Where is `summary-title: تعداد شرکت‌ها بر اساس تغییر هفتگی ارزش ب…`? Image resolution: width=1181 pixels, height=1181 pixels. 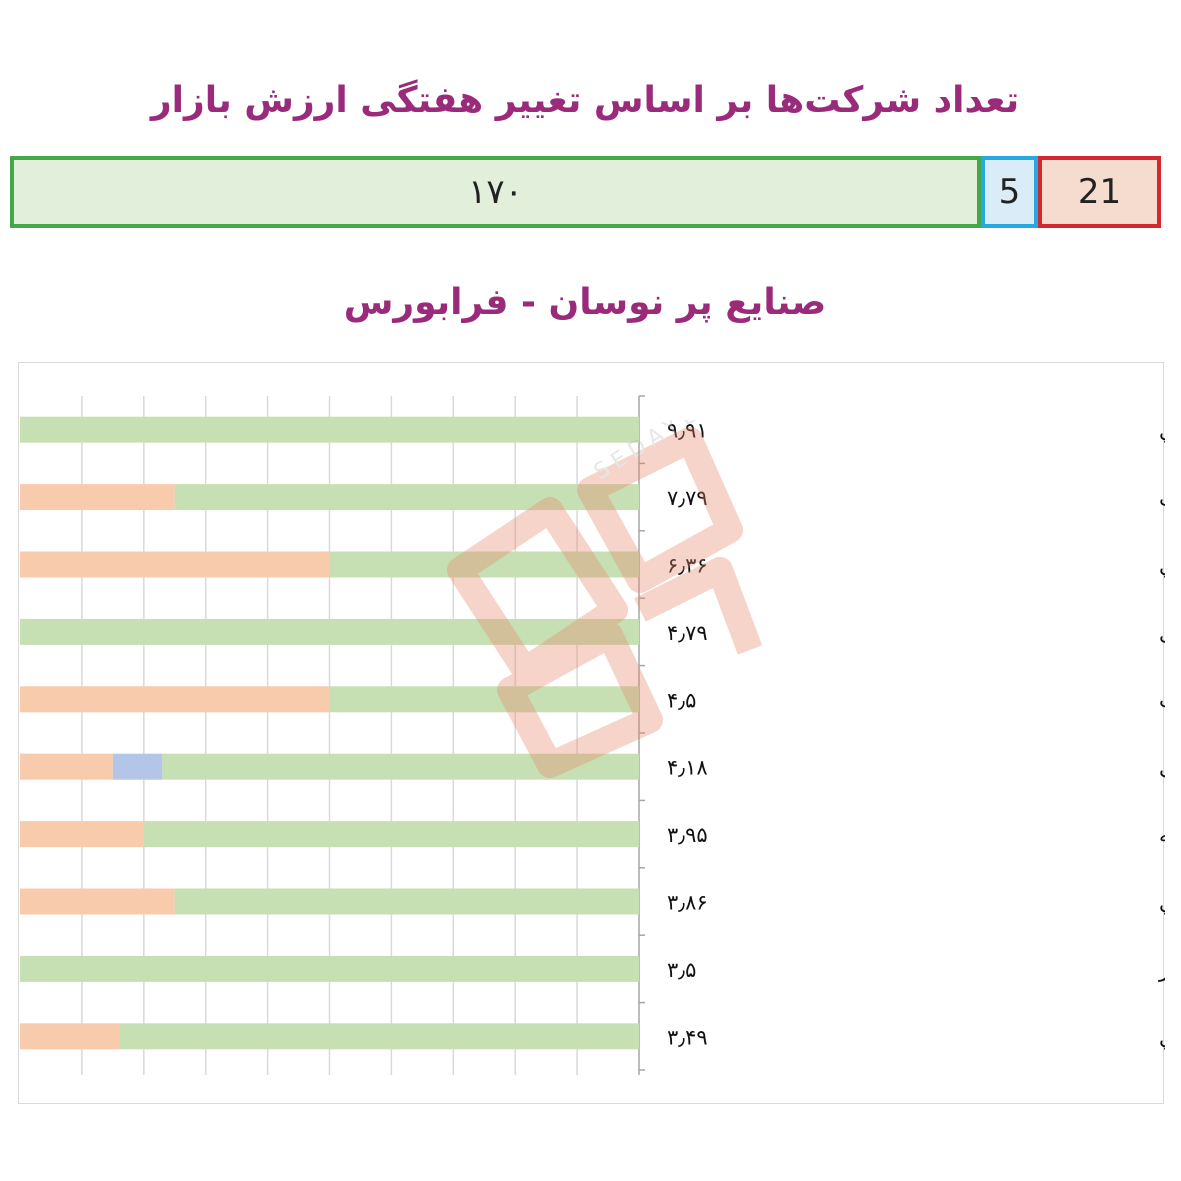 summary-title: تعداد شرکت‌ها بر اساس تغییر هفتگی ارزش ب… is located at coordinates (585, 100).